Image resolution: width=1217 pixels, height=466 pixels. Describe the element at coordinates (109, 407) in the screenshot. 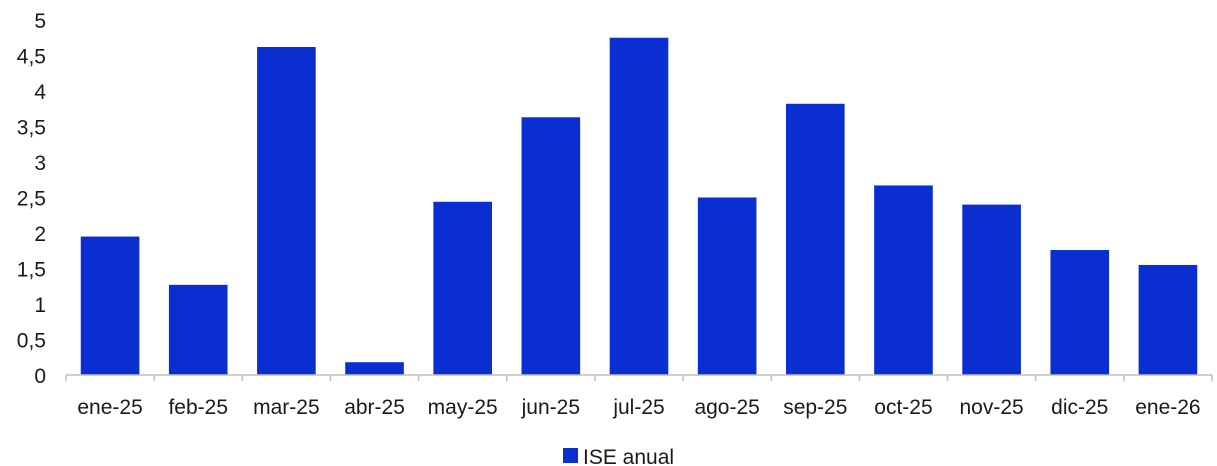

I see `x-tick-label: ene-25` at that location.